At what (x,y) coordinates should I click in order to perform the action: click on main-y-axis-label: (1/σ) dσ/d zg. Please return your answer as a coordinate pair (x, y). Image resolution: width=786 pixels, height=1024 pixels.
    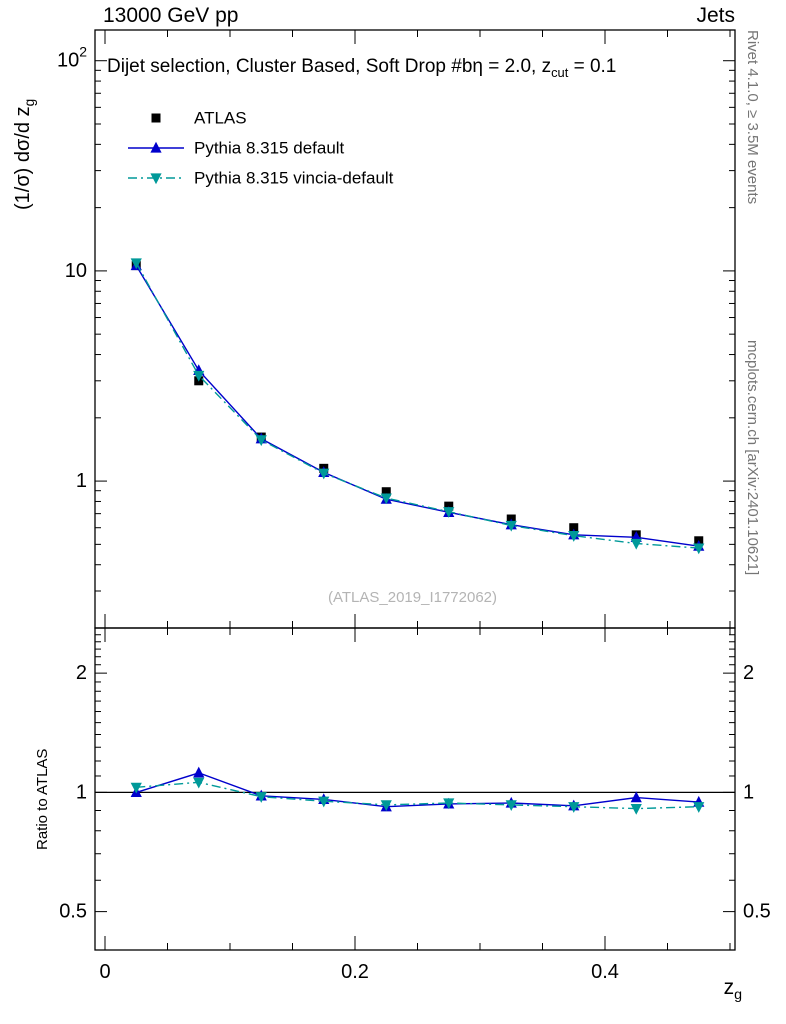
    Looking at the image, I should click on (24, 154).